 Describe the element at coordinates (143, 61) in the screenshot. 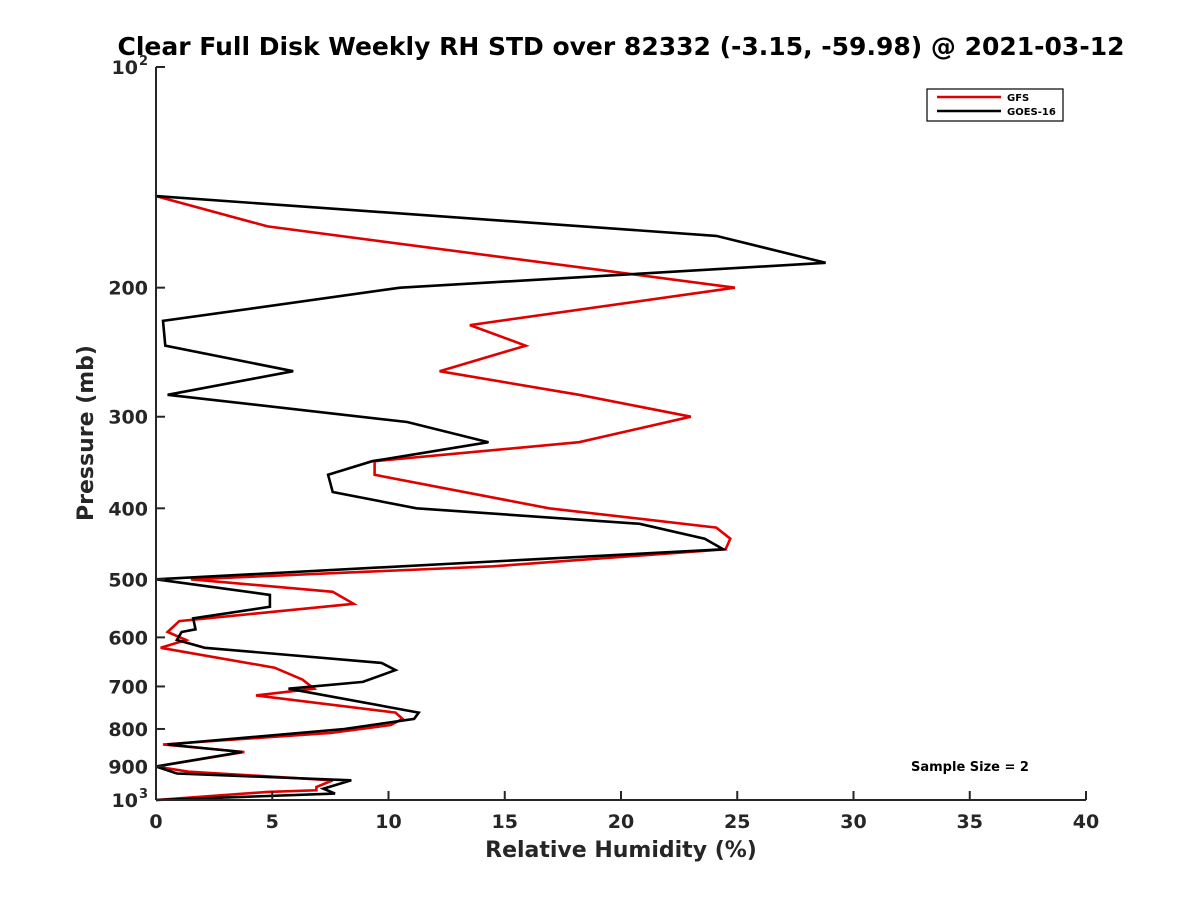

I see `y-tick-exponent: 2` at that location.